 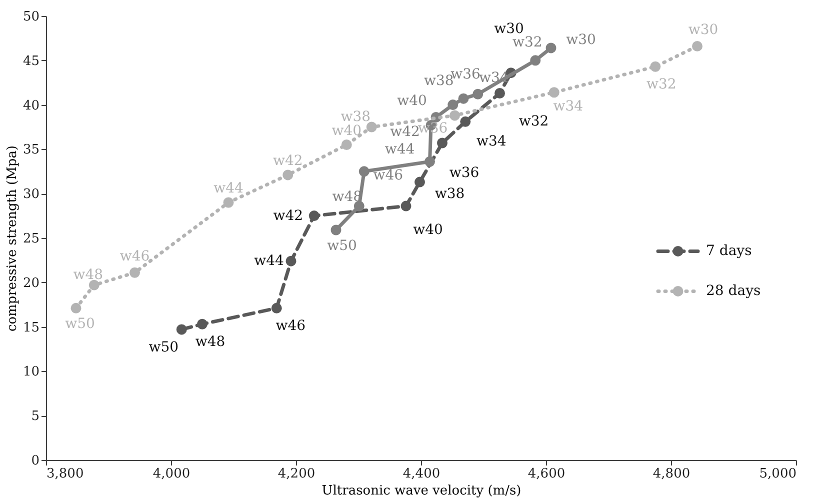 I want to click on x-tick-label: 4,000, so click(x=171, y=474).